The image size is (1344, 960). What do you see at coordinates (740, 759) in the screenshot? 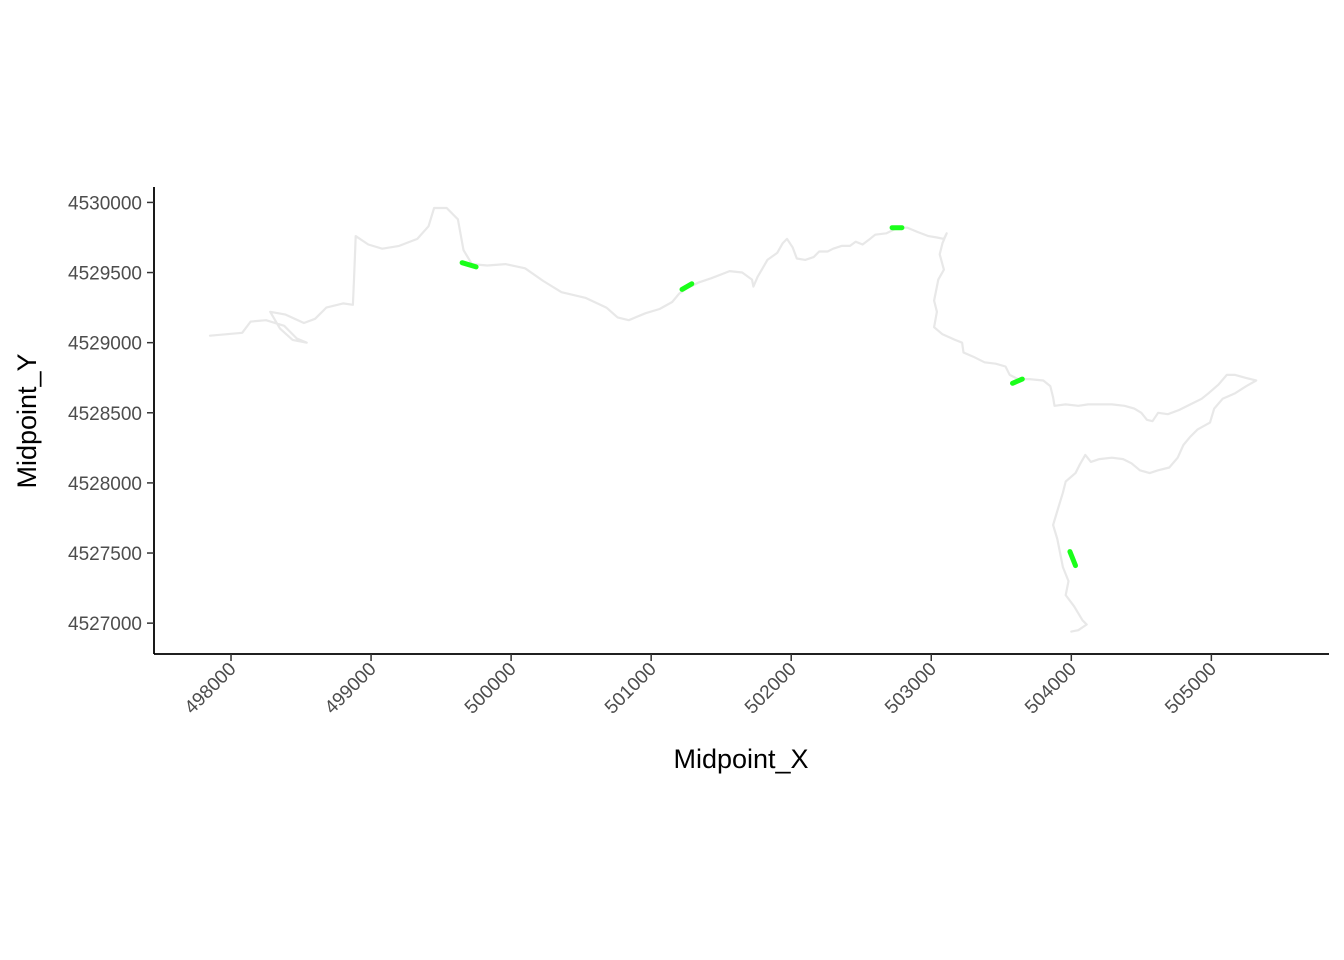
I see `x-axis-title: Midpoint_X` at bounding box center [740, 759].